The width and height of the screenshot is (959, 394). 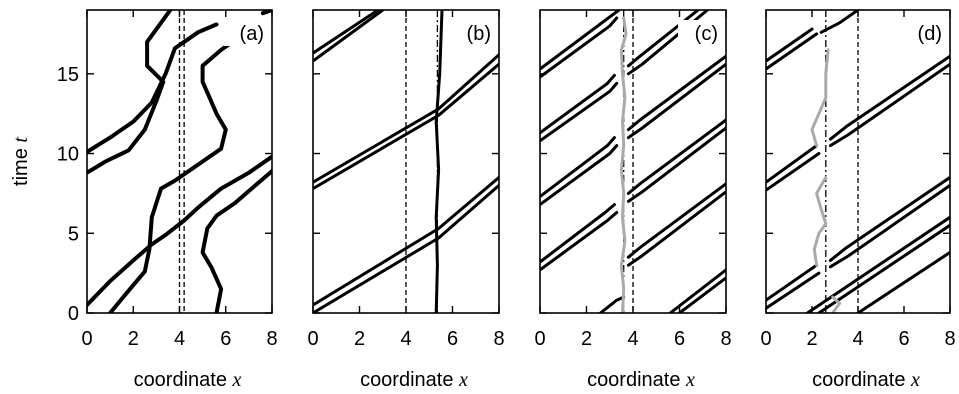 What do you see at coordinates (21, 140) in the screenshot?
I see `y-axis-variable: t` at bounding box center [21, 140].